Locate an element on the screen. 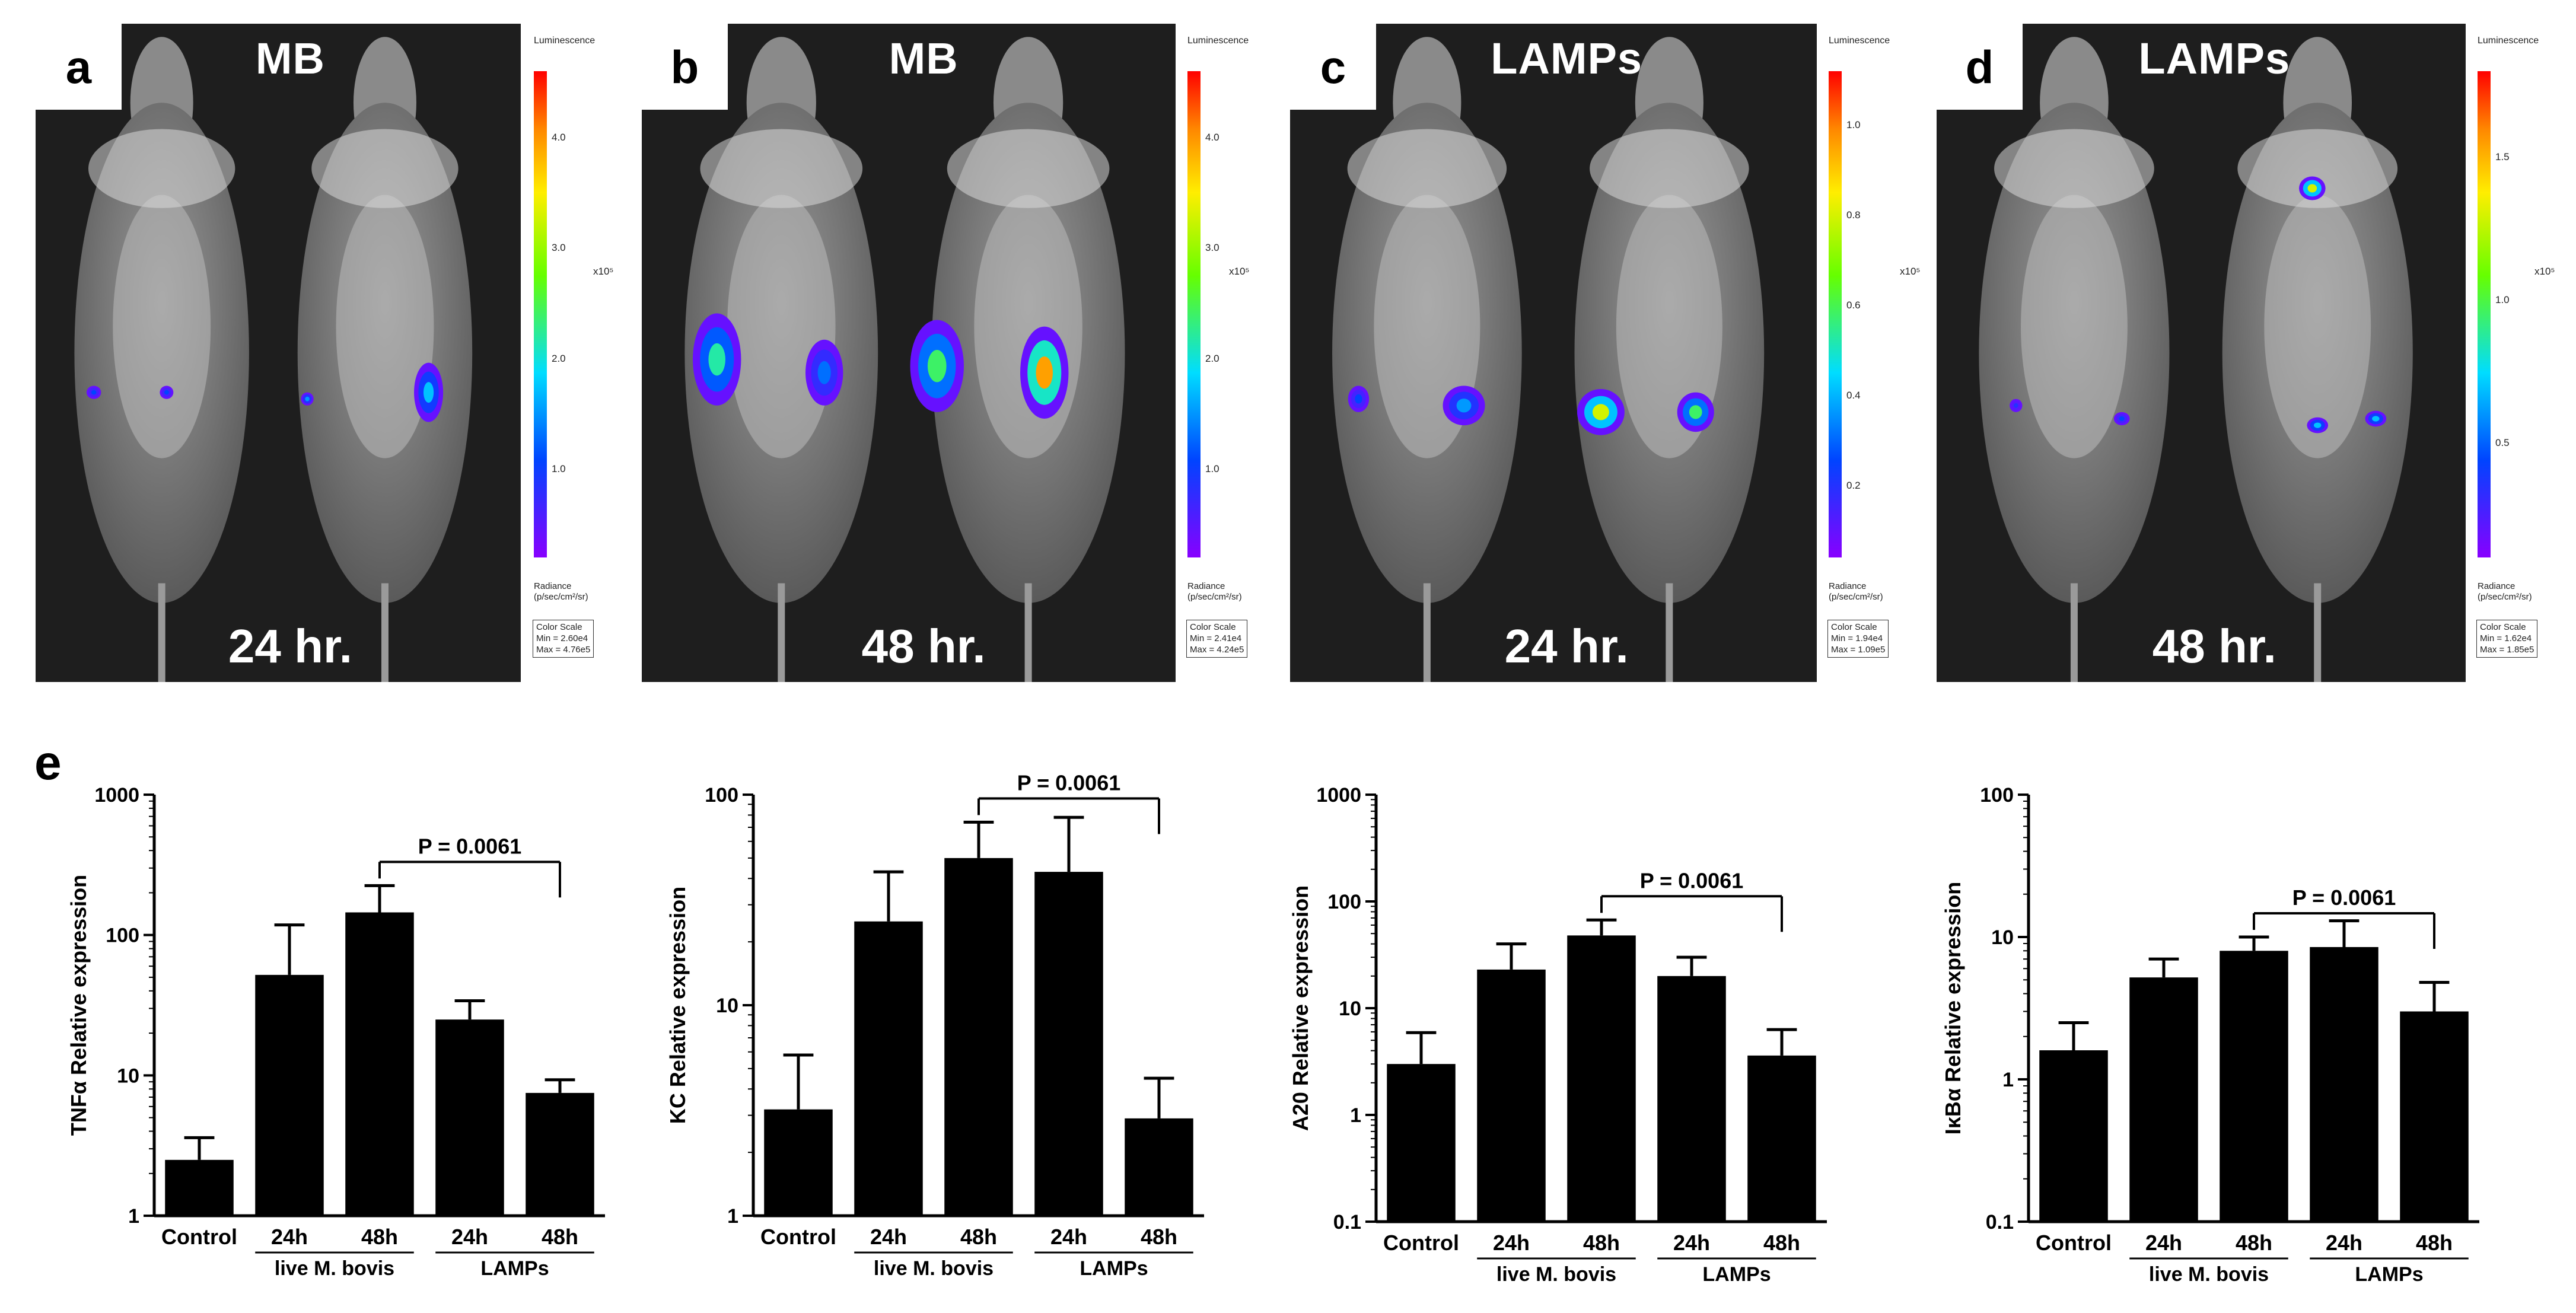 Image resolution: width=2576 pixels, height=1313 pixels. imaging-panel-a: a MB 24 hr. is located at coordinates (278, 353).